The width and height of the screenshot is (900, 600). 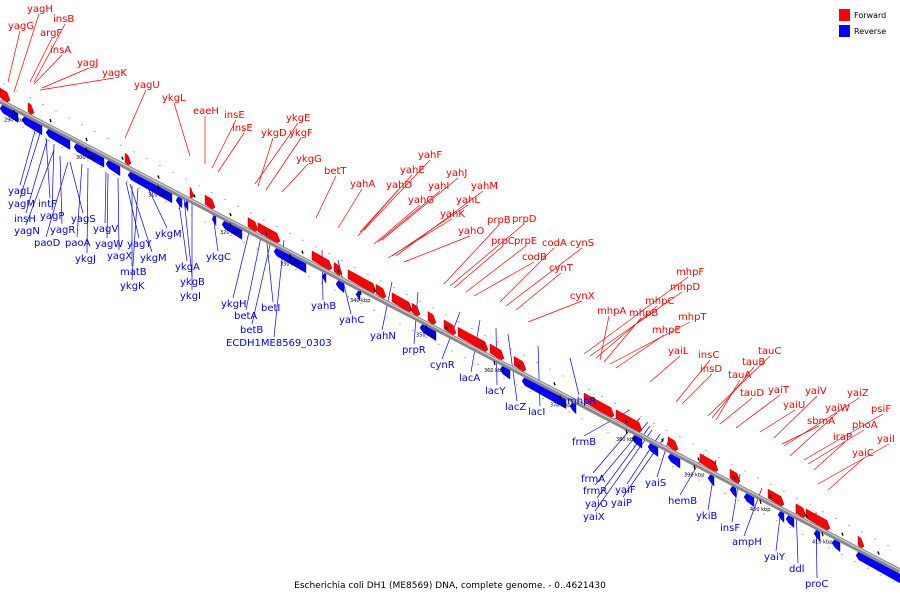 I want to click on forward-gene-label: argF, so click(x=51, y=33).